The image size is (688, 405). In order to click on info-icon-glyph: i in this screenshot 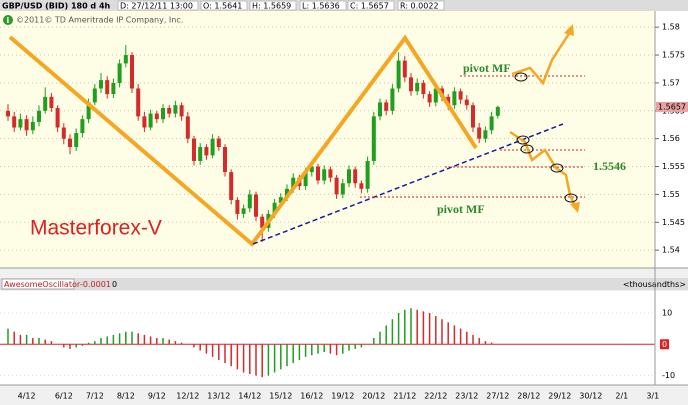, I will do `click(8, 20)`.